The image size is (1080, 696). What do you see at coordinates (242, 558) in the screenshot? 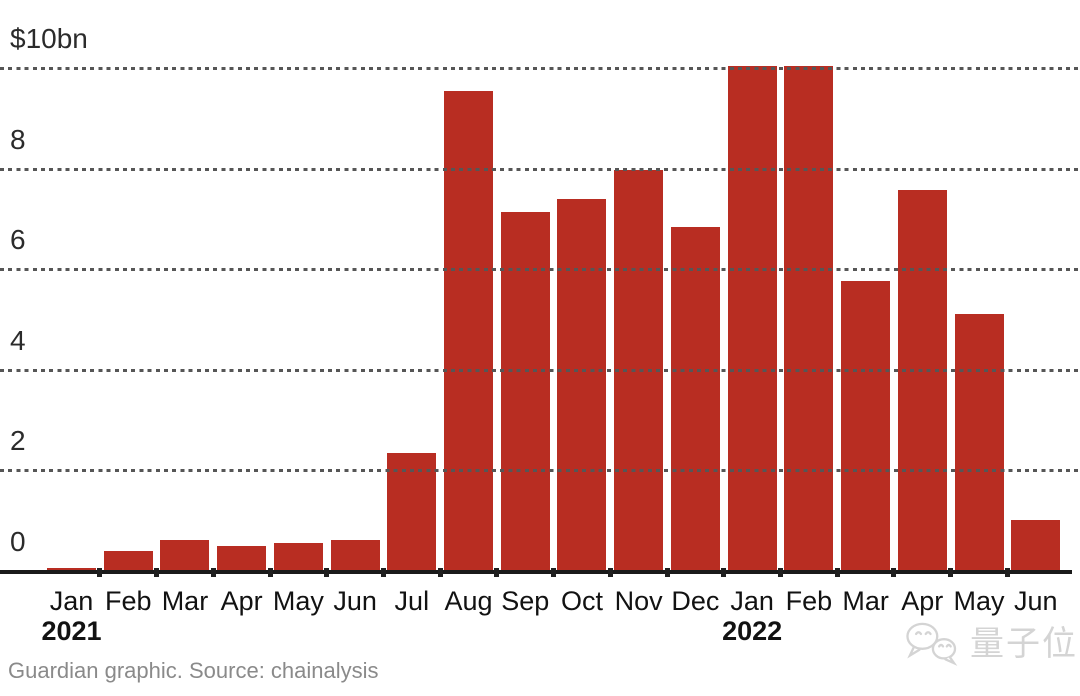
I see `bar-apr-2021` at bounding box center [242, 558].